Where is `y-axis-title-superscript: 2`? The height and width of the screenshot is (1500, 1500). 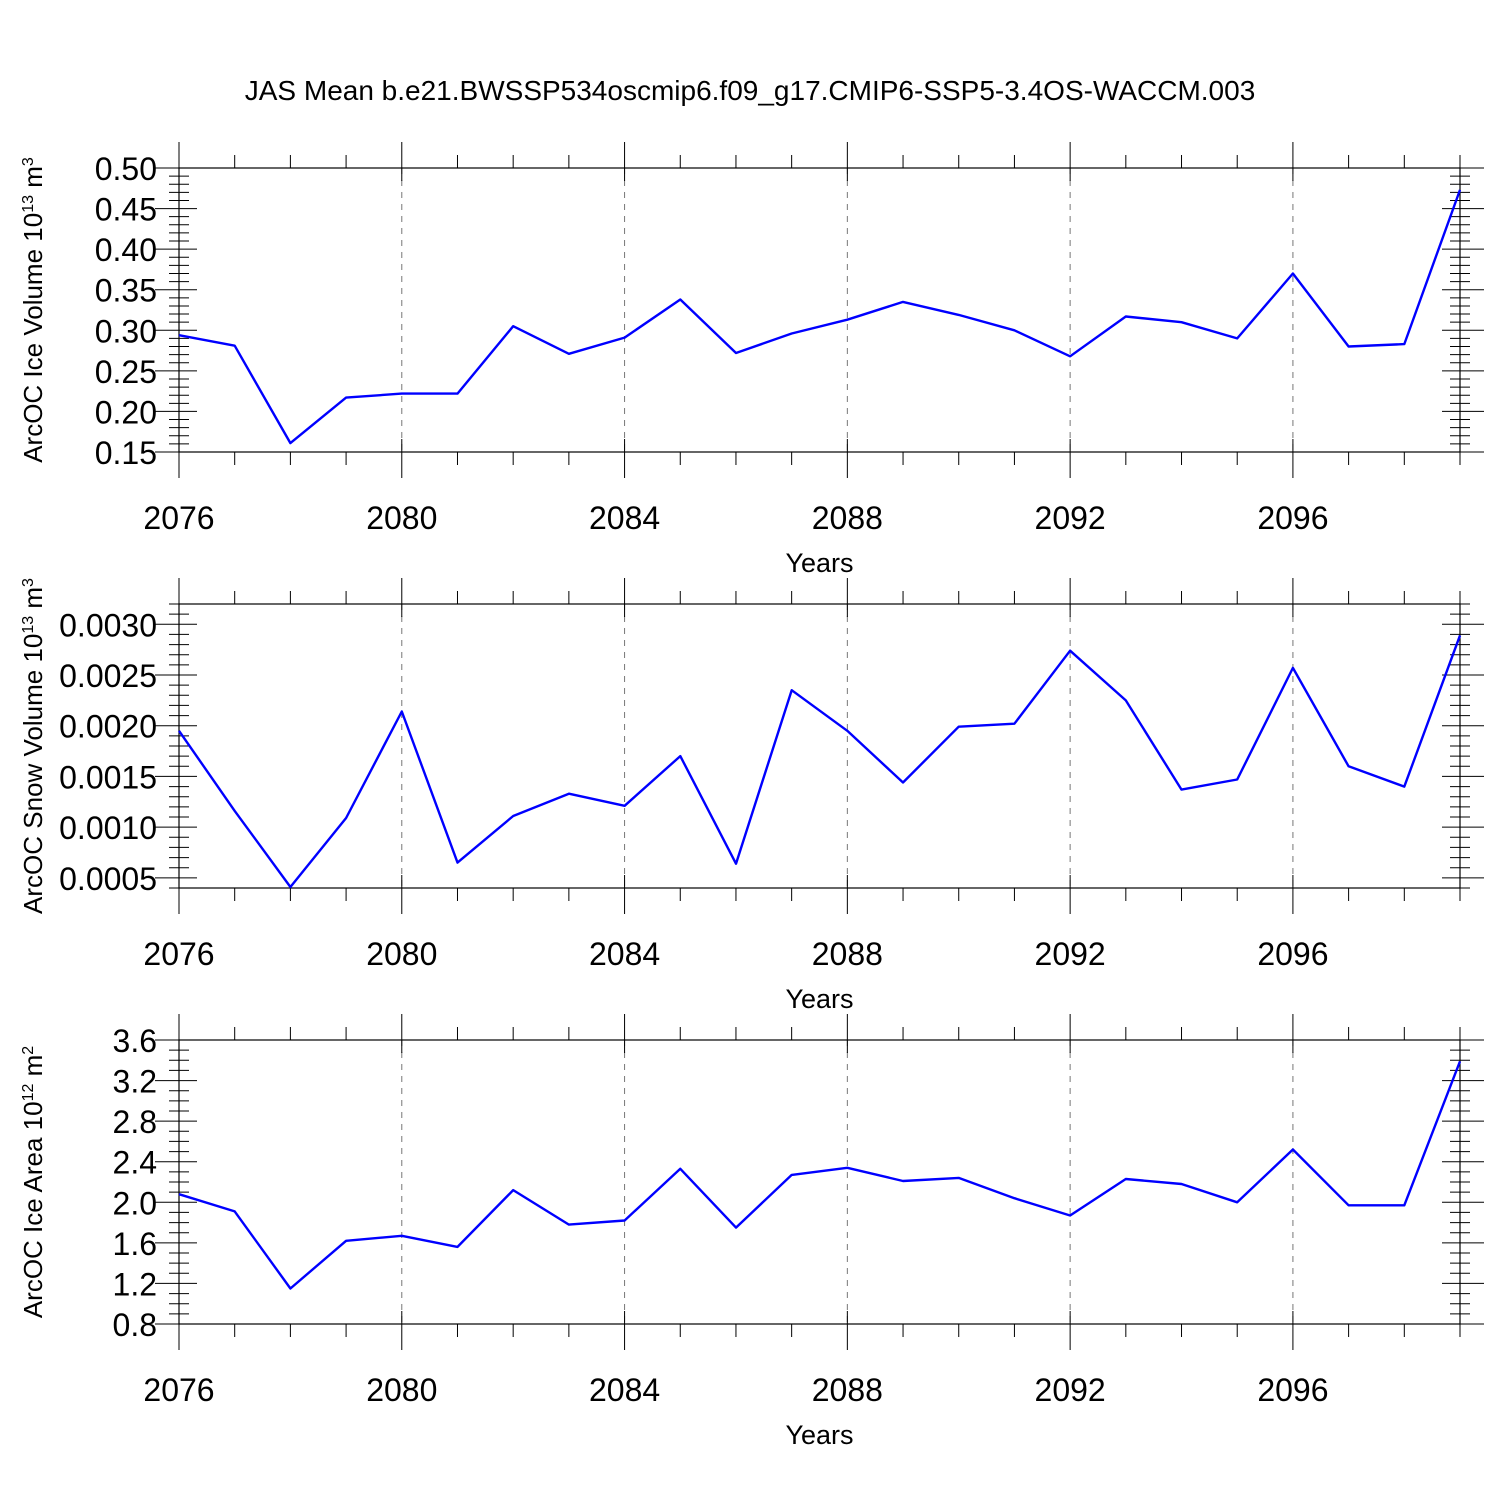 y-axis-title-superscript: 2 is located at coordinates (28, 1050).